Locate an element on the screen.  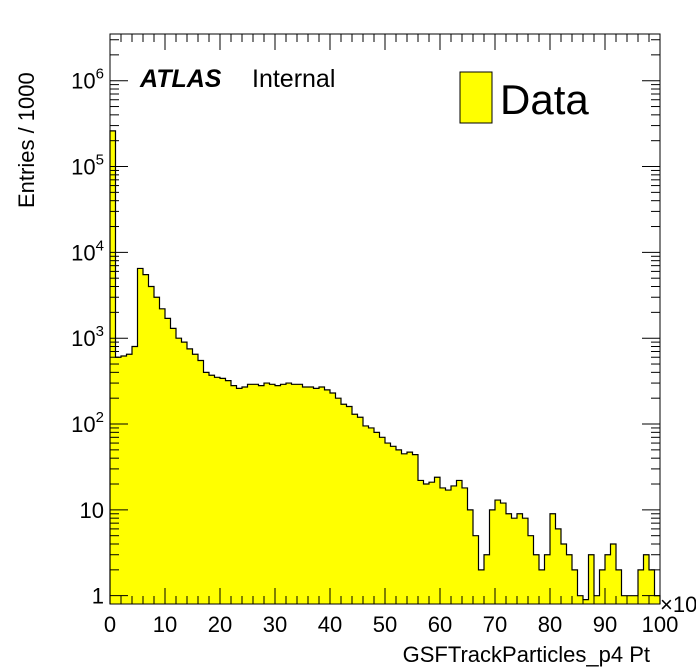
x-tick-label: 90 is located at coordinates (605, 624).